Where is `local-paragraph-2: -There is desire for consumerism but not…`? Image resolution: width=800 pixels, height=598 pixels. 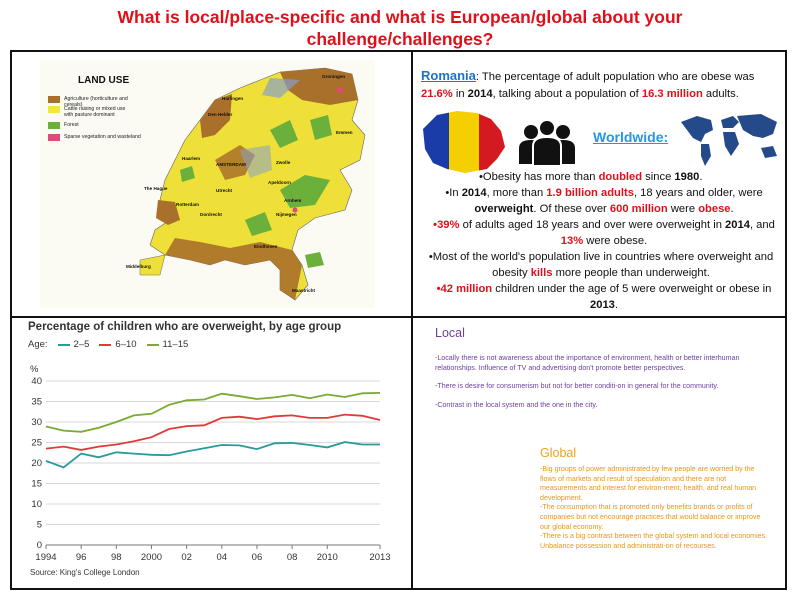 local-paragraph-2: -There is desire for consumerism but not… is located at coordinates (577, 386).